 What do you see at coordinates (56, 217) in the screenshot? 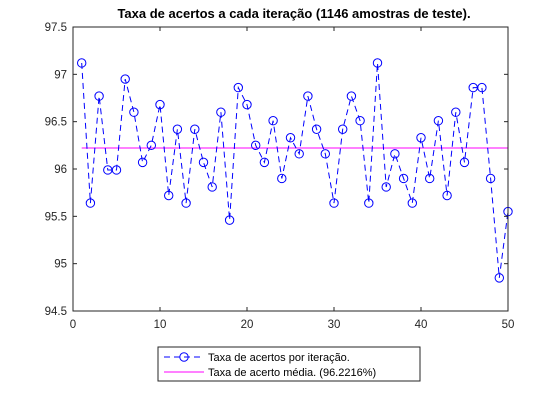
I see `y-tick-label: 95.5` at bounding box center [56, 217].